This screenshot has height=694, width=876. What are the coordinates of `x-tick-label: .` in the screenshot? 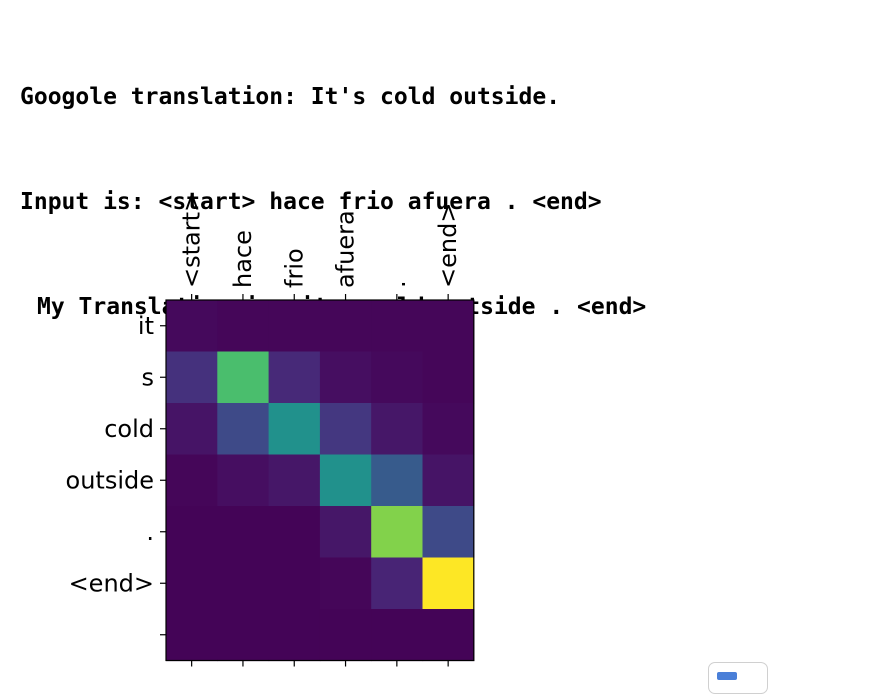 It's located at (397, 284).